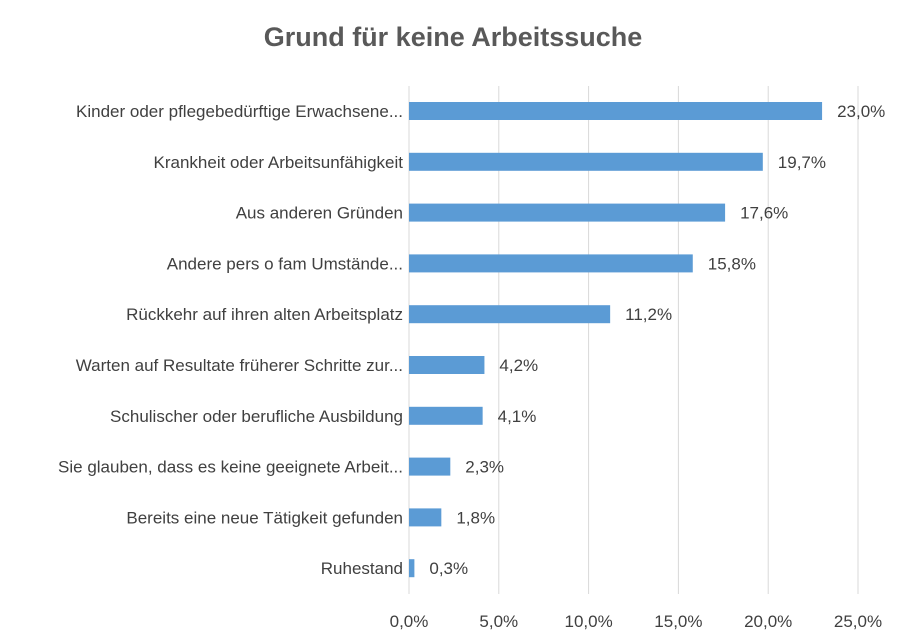 The height and width of the screenshot is (642, 906). What do you see at coordinates (484, 467) in the screenshot?
I see `data-label: 2,3%` at bounding box center [484, 467].